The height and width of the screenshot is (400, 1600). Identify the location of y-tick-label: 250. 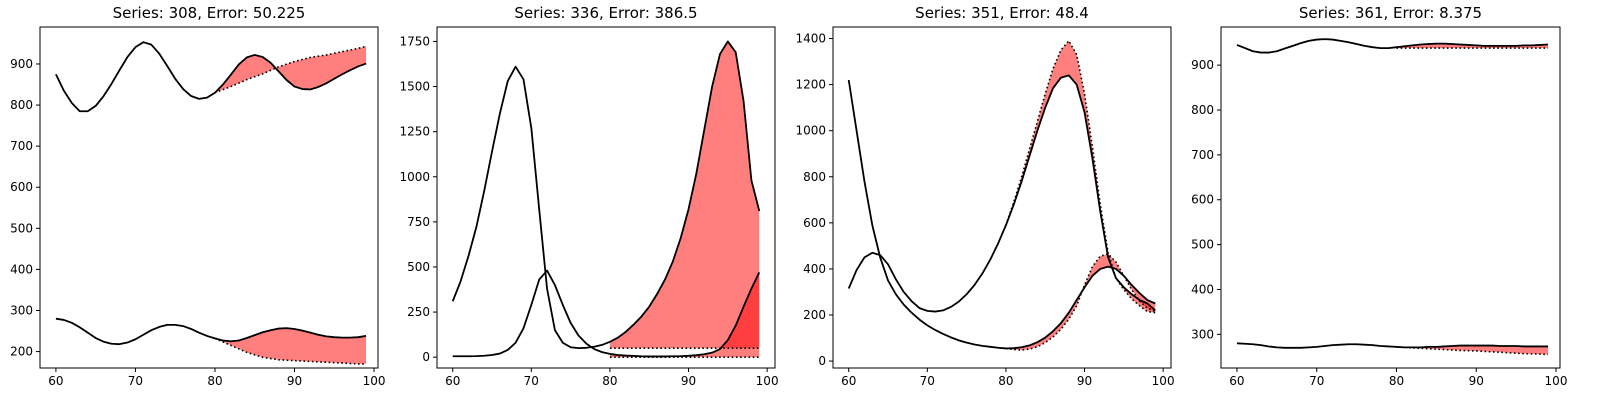
(418, 312).